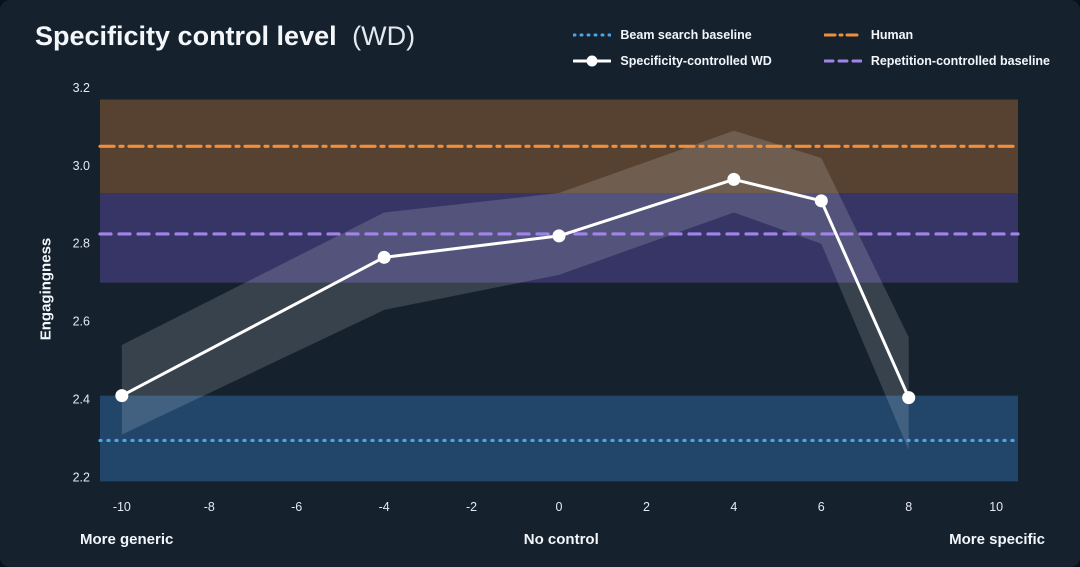 This screenshot has width=1080, height=567. I want to click on human-line-icon, so click(842, 35).